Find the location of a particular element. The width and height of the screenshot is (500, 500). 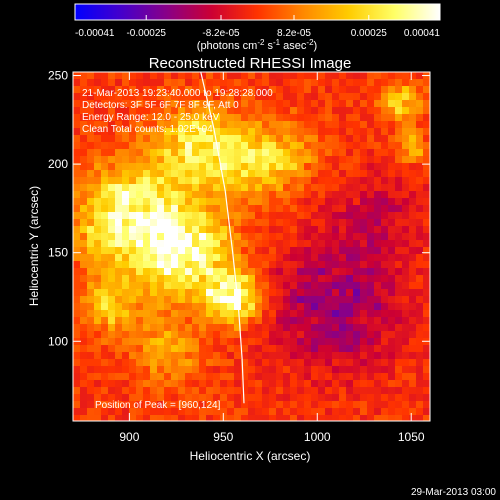

y-tick-label: 200 is located at coordinates (58, 164).